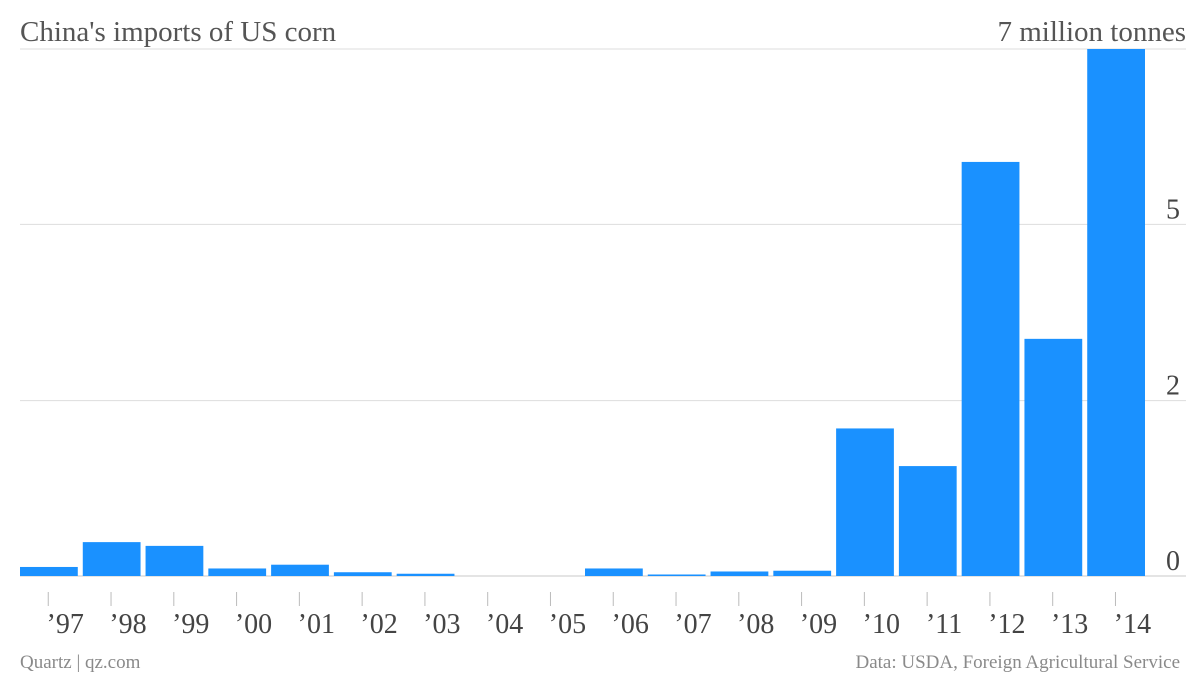  What do you see at coordinates (1092, 32) in the screenshot?
I see `unit-label: 7 million tonnes` at bounding box center [1092, 32].